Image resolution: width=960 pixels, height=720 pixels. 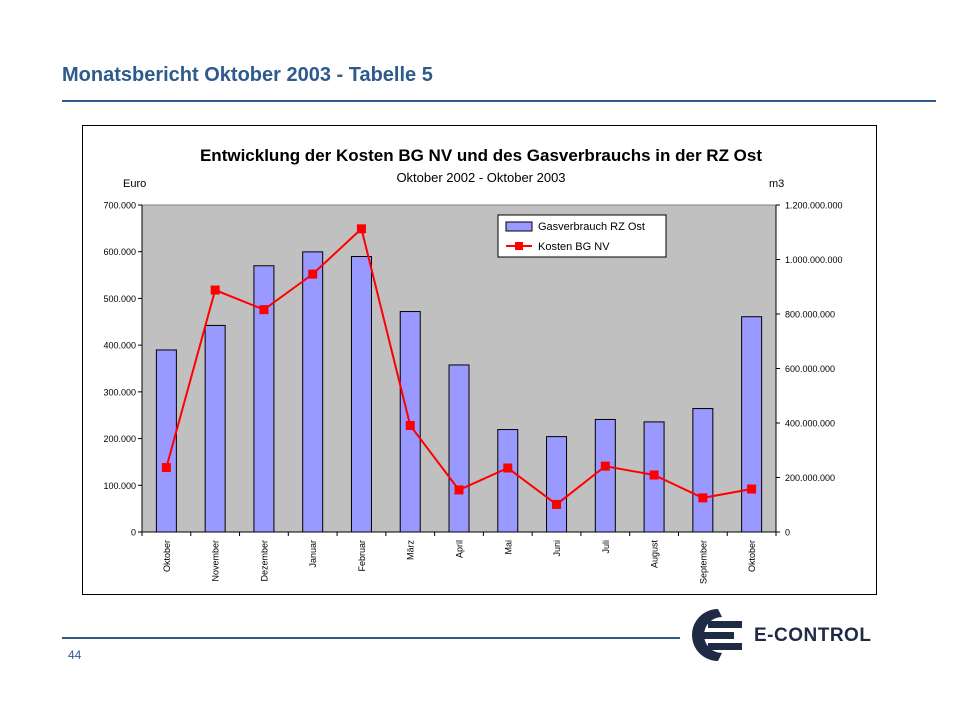 What do you see at coordinates (216, 561) in the screenshot?
I see `x-tick-label: November` at bounding box center [216, 561].